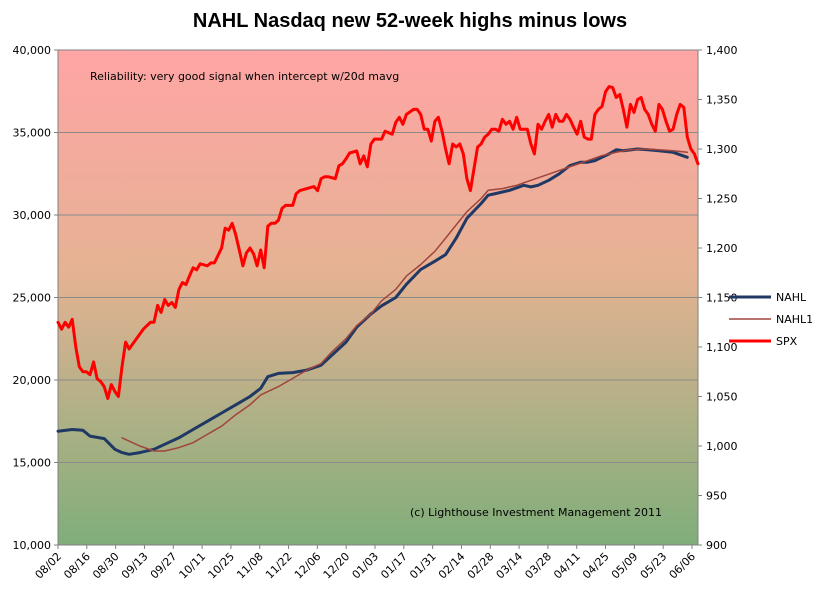 The image size is (820, 597). What do you see at coordinates (423, 566) in the screenshot?
I see `x-tick-label: 01/31` at bounding box center [423, 566].